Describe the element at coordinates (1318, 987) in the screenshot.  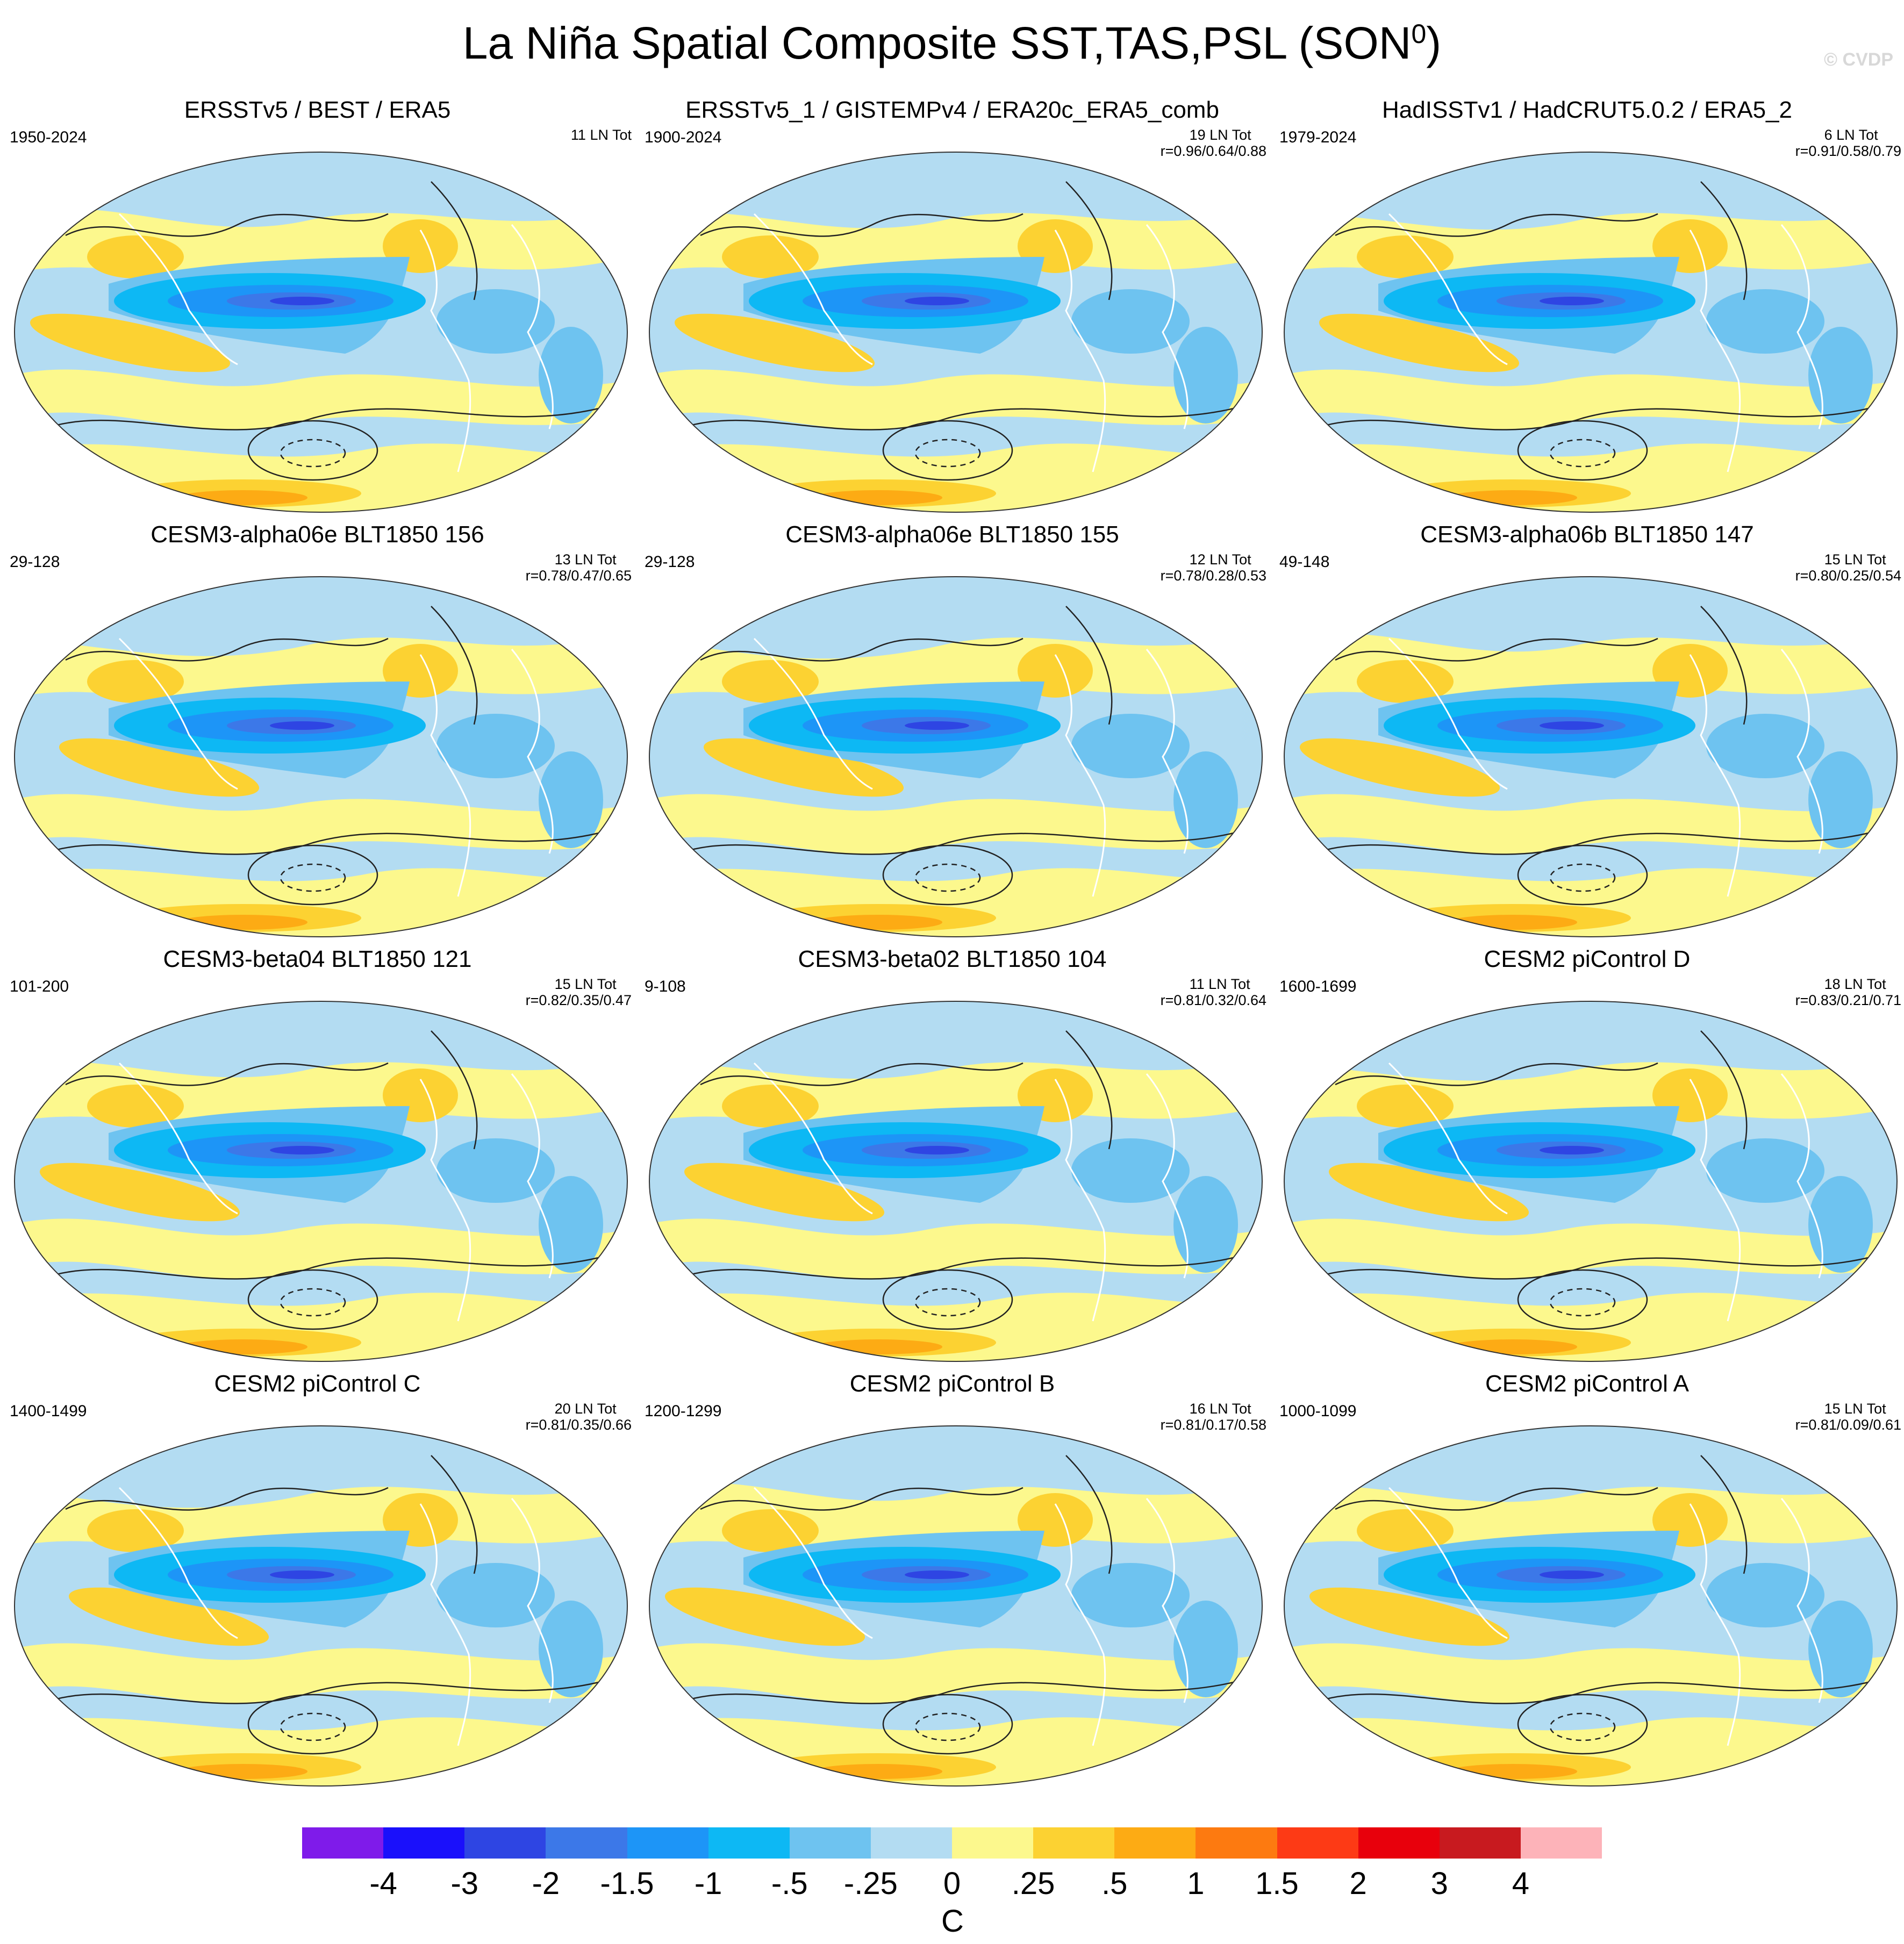
I see `panel-years: 1600-1699` at that location.